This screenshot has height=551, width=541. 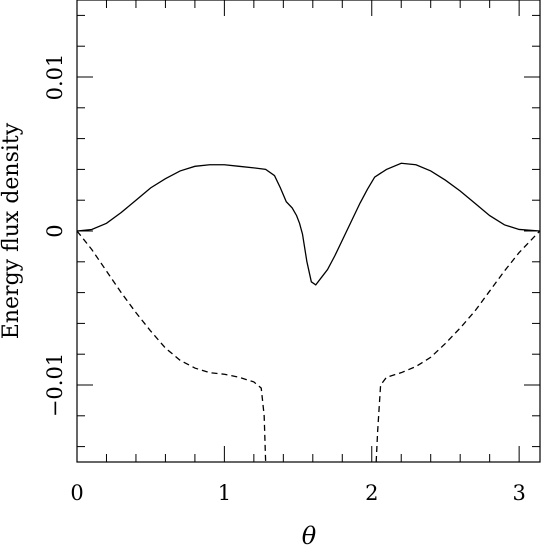 I want to click on x-tick-label: 1, so click(x=224, y=493).